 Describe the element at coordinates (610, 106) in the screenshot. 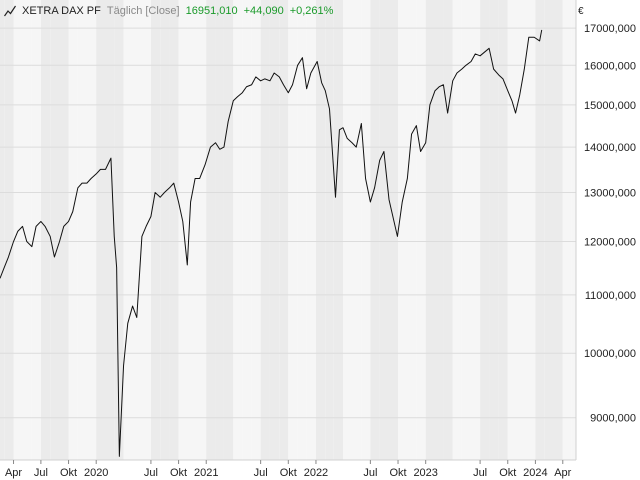

I see `y-tick-label: 15000,000` at that location.